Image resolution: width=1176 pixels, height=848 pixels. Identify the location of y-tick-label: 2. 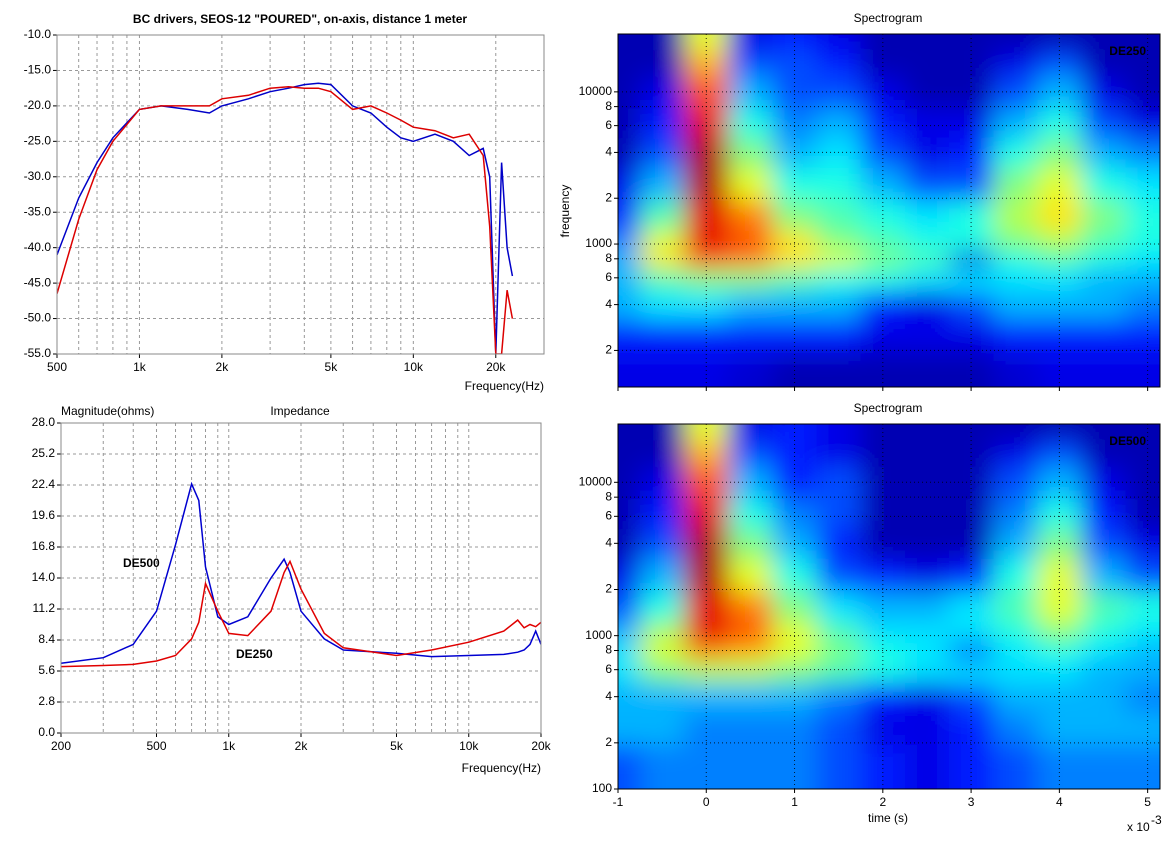
(608, 742).